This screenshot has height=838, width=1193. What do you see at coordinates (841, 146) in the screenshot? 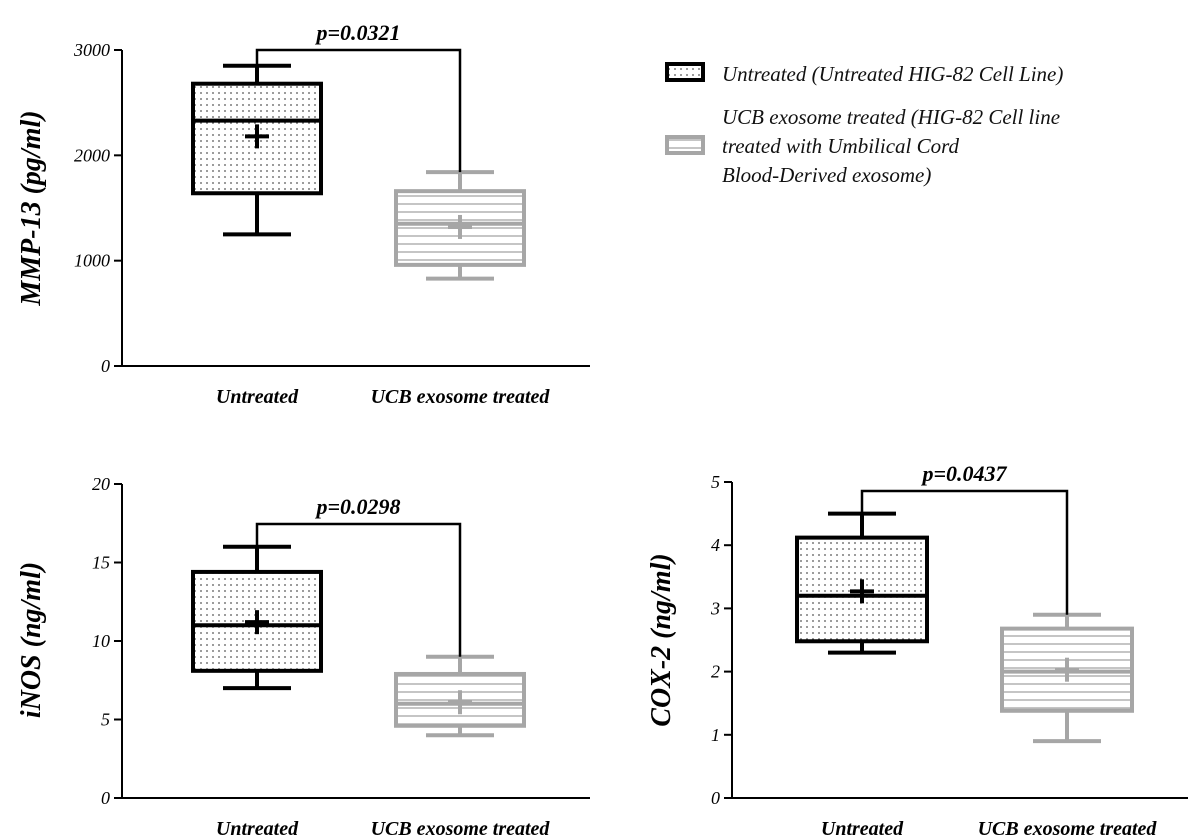
I see `legend-label: treated with Umbilical Cord` at bounding box center [841, 146].